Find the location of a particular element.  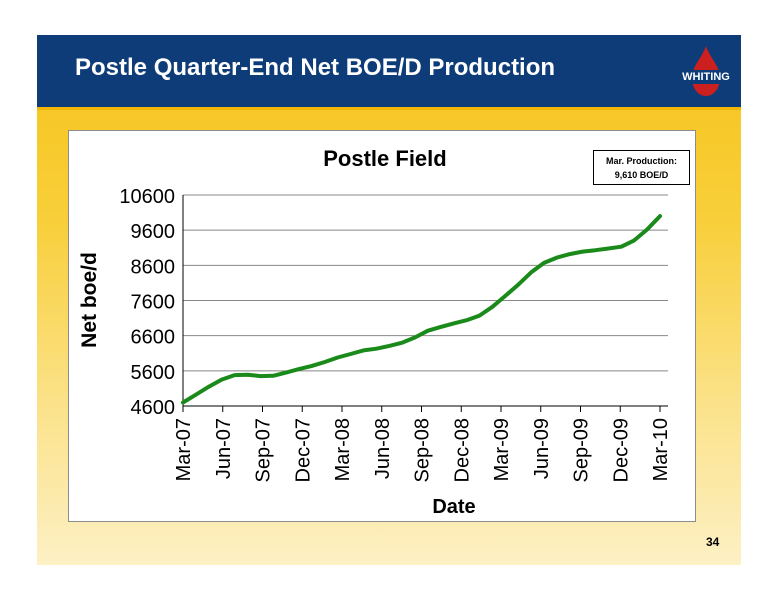

production-callout: Mar. Production: 9,610 BOE/D is located at coordinates (641, 167).